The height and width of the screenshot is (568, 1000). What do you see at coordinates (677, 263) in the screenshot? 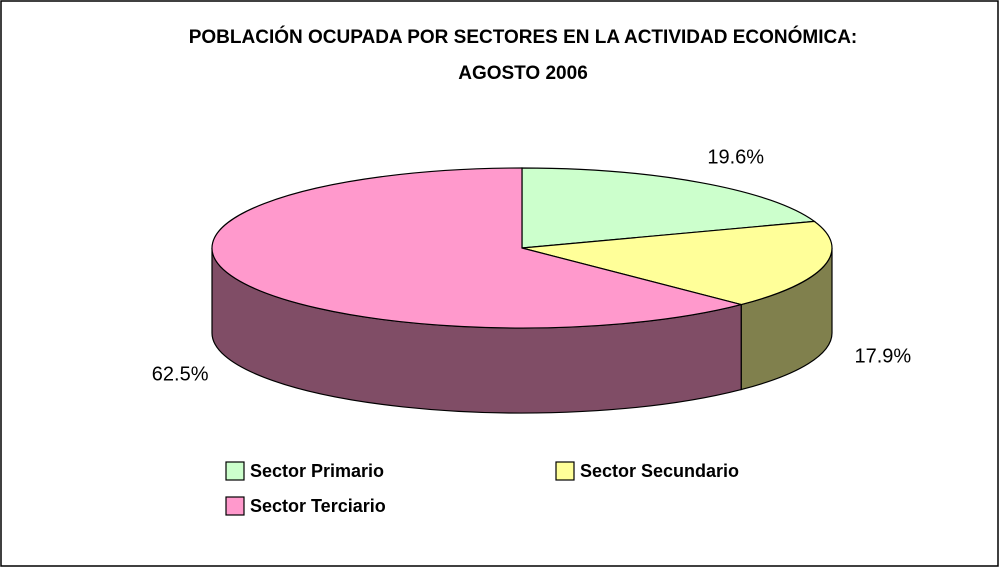
I see `pie-slice` at bounding box center [677, 263].